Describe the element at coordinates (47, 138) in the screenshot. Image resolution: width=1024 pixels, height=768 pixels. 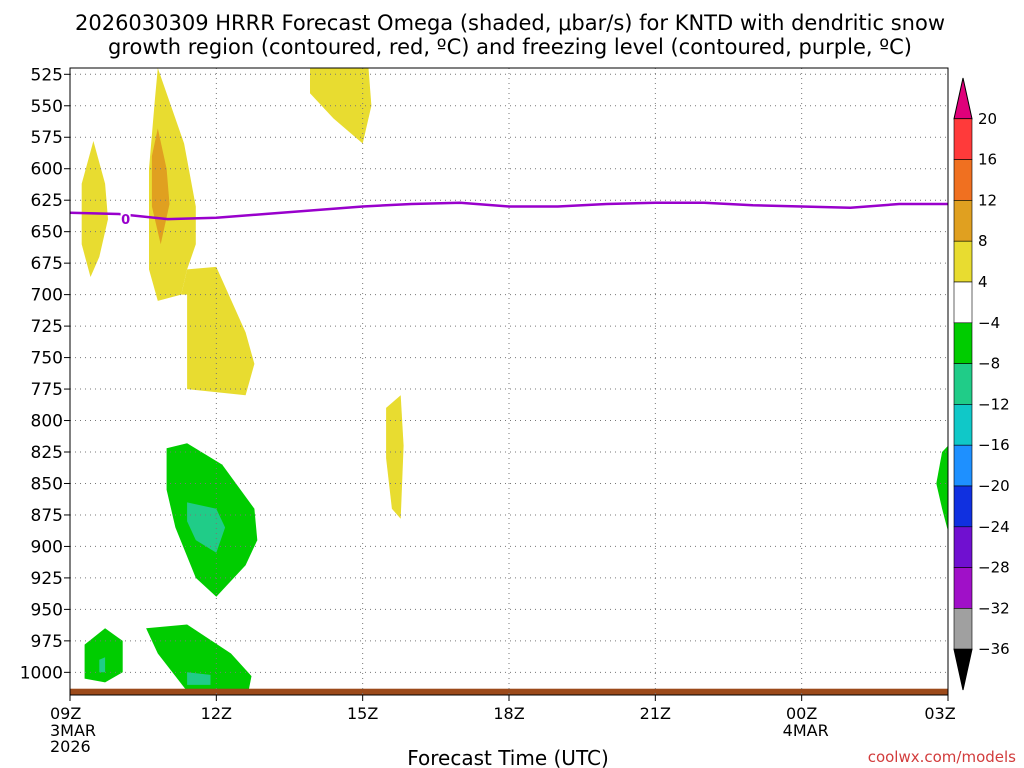
I see `y-tick-label-575: 575` at that location.